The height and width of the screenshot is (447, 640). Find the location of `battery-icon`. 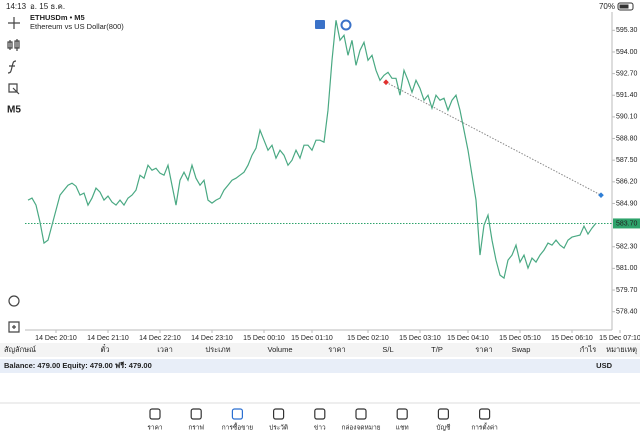

battery-icon is located at coordinates (625, 6).